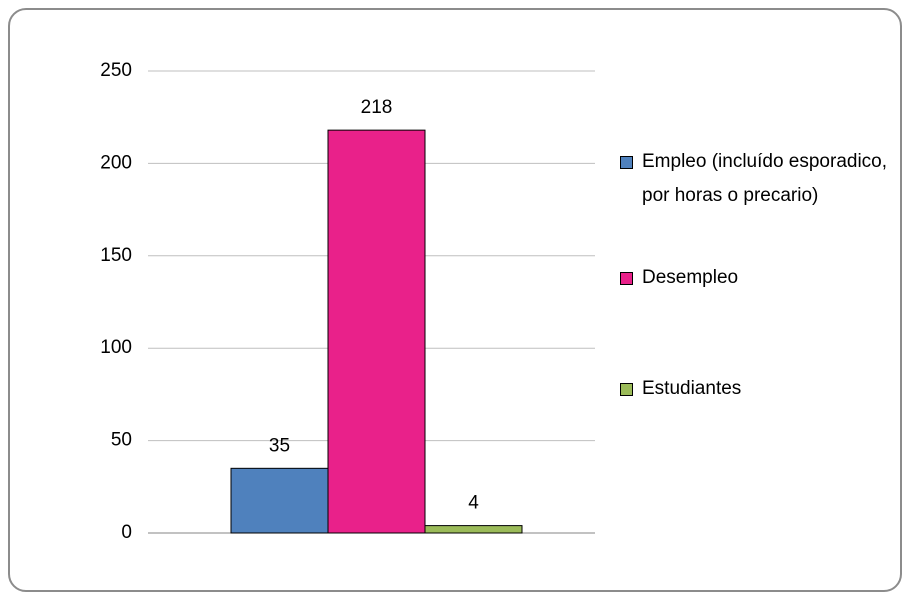  What do you see at coordinates (692, 388) in the screenshot?
I see `legend-label: Estudiantes` at bounding box center [692, 388].